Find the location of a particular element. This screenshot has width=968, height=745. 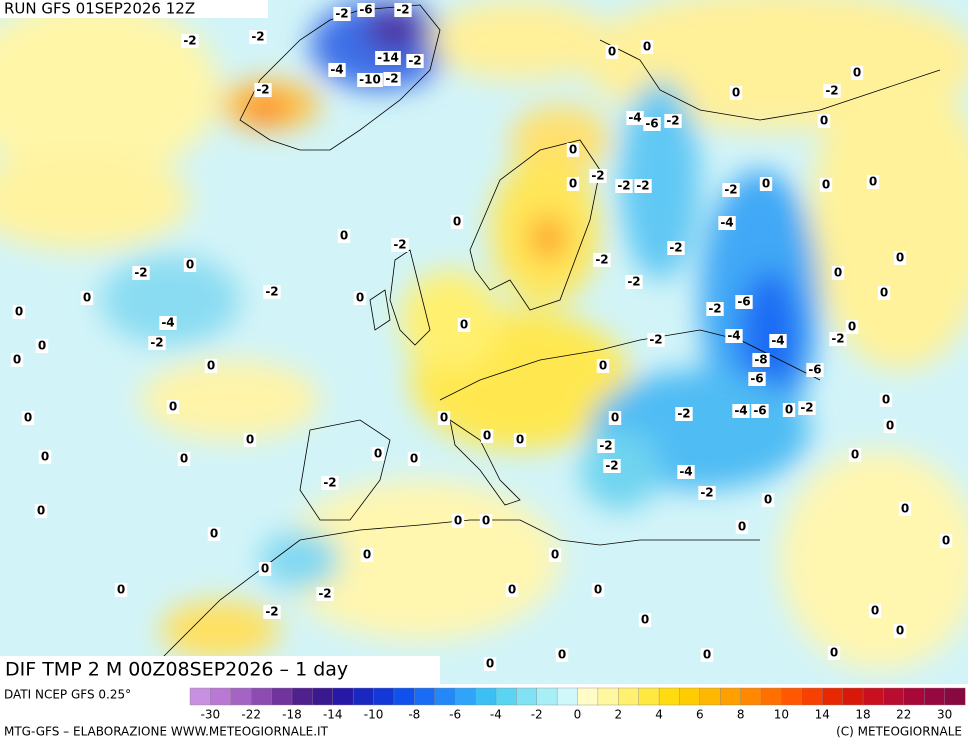

colorbar-tick-label: 6 is located at coordinates (700, 715).